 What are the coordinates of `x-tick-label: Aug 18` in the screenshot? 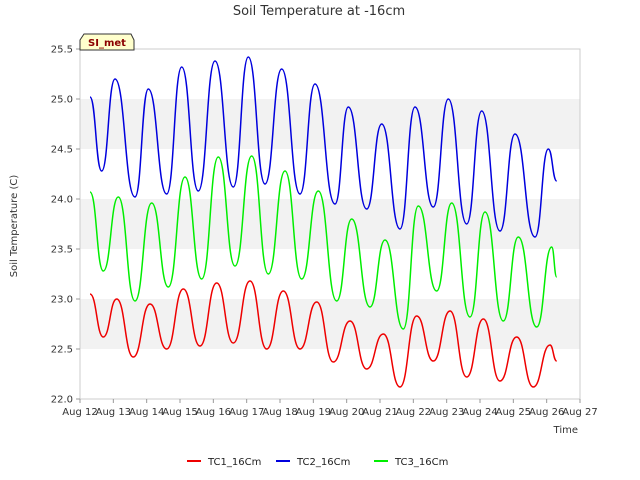 It's located at (279, 412).